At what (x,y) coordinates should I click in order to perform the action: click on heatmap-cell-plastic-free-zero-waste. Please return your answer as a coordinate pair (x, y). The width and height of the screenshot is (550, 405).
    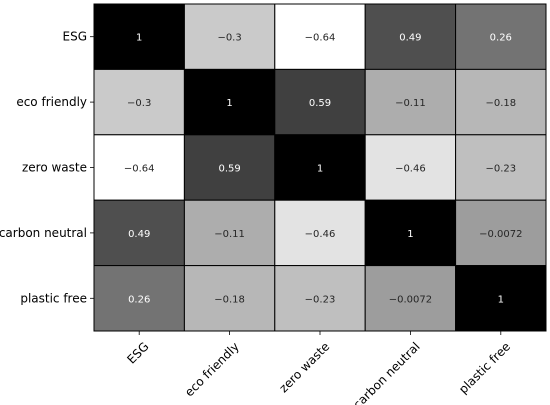
    Looking at the image, I should click on (320, 298).